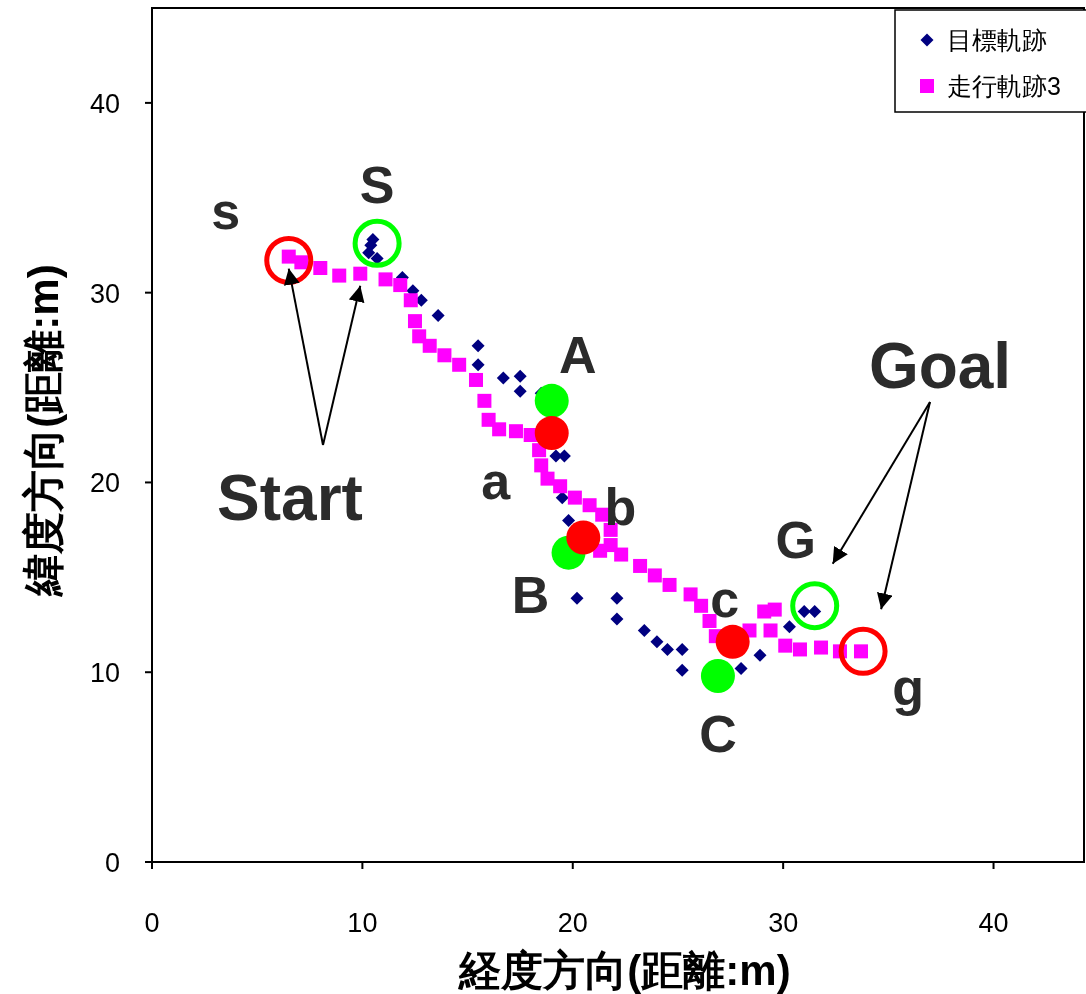  I want to click on y-tick-label: 40, so click(104, 103).